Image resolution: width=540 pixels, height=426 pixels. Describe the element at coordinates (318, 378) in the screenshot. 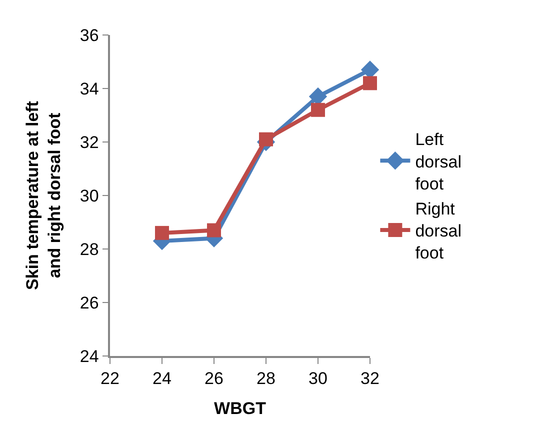

I see `x-tick-label: 30` at that location.